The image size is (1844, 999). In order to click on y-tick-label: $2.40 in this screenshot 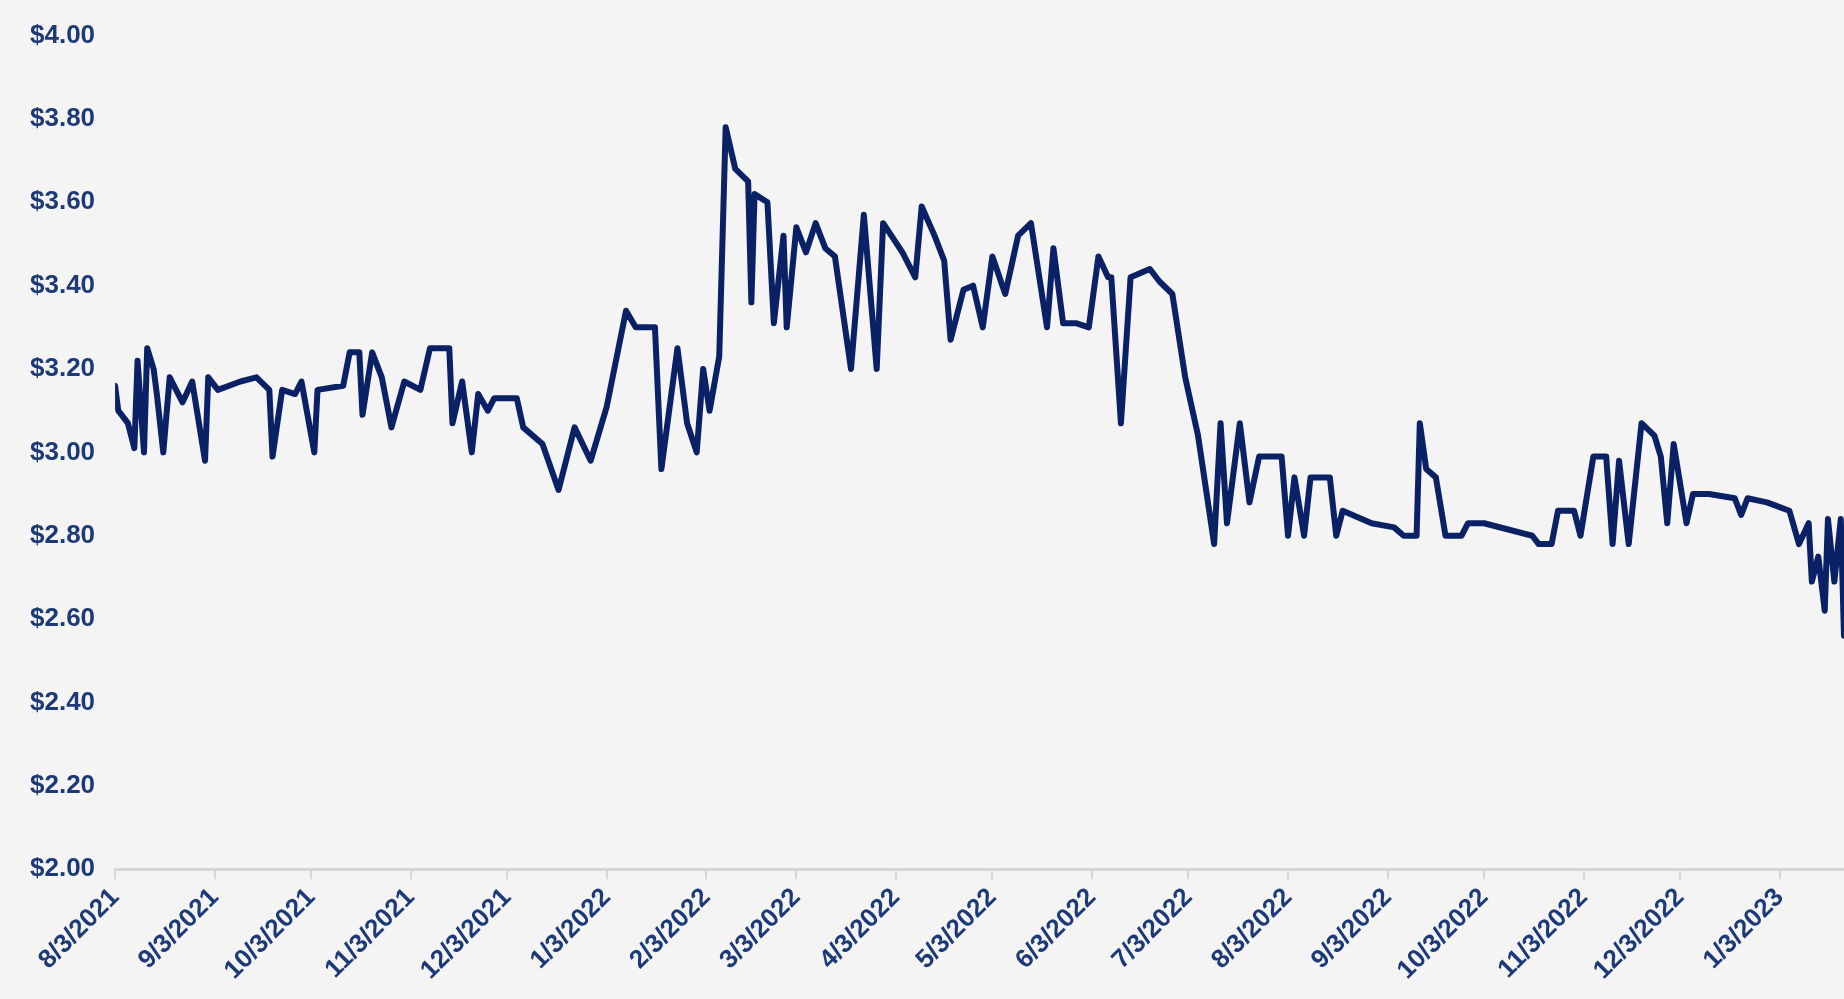, I will do `click(62, 700)`.